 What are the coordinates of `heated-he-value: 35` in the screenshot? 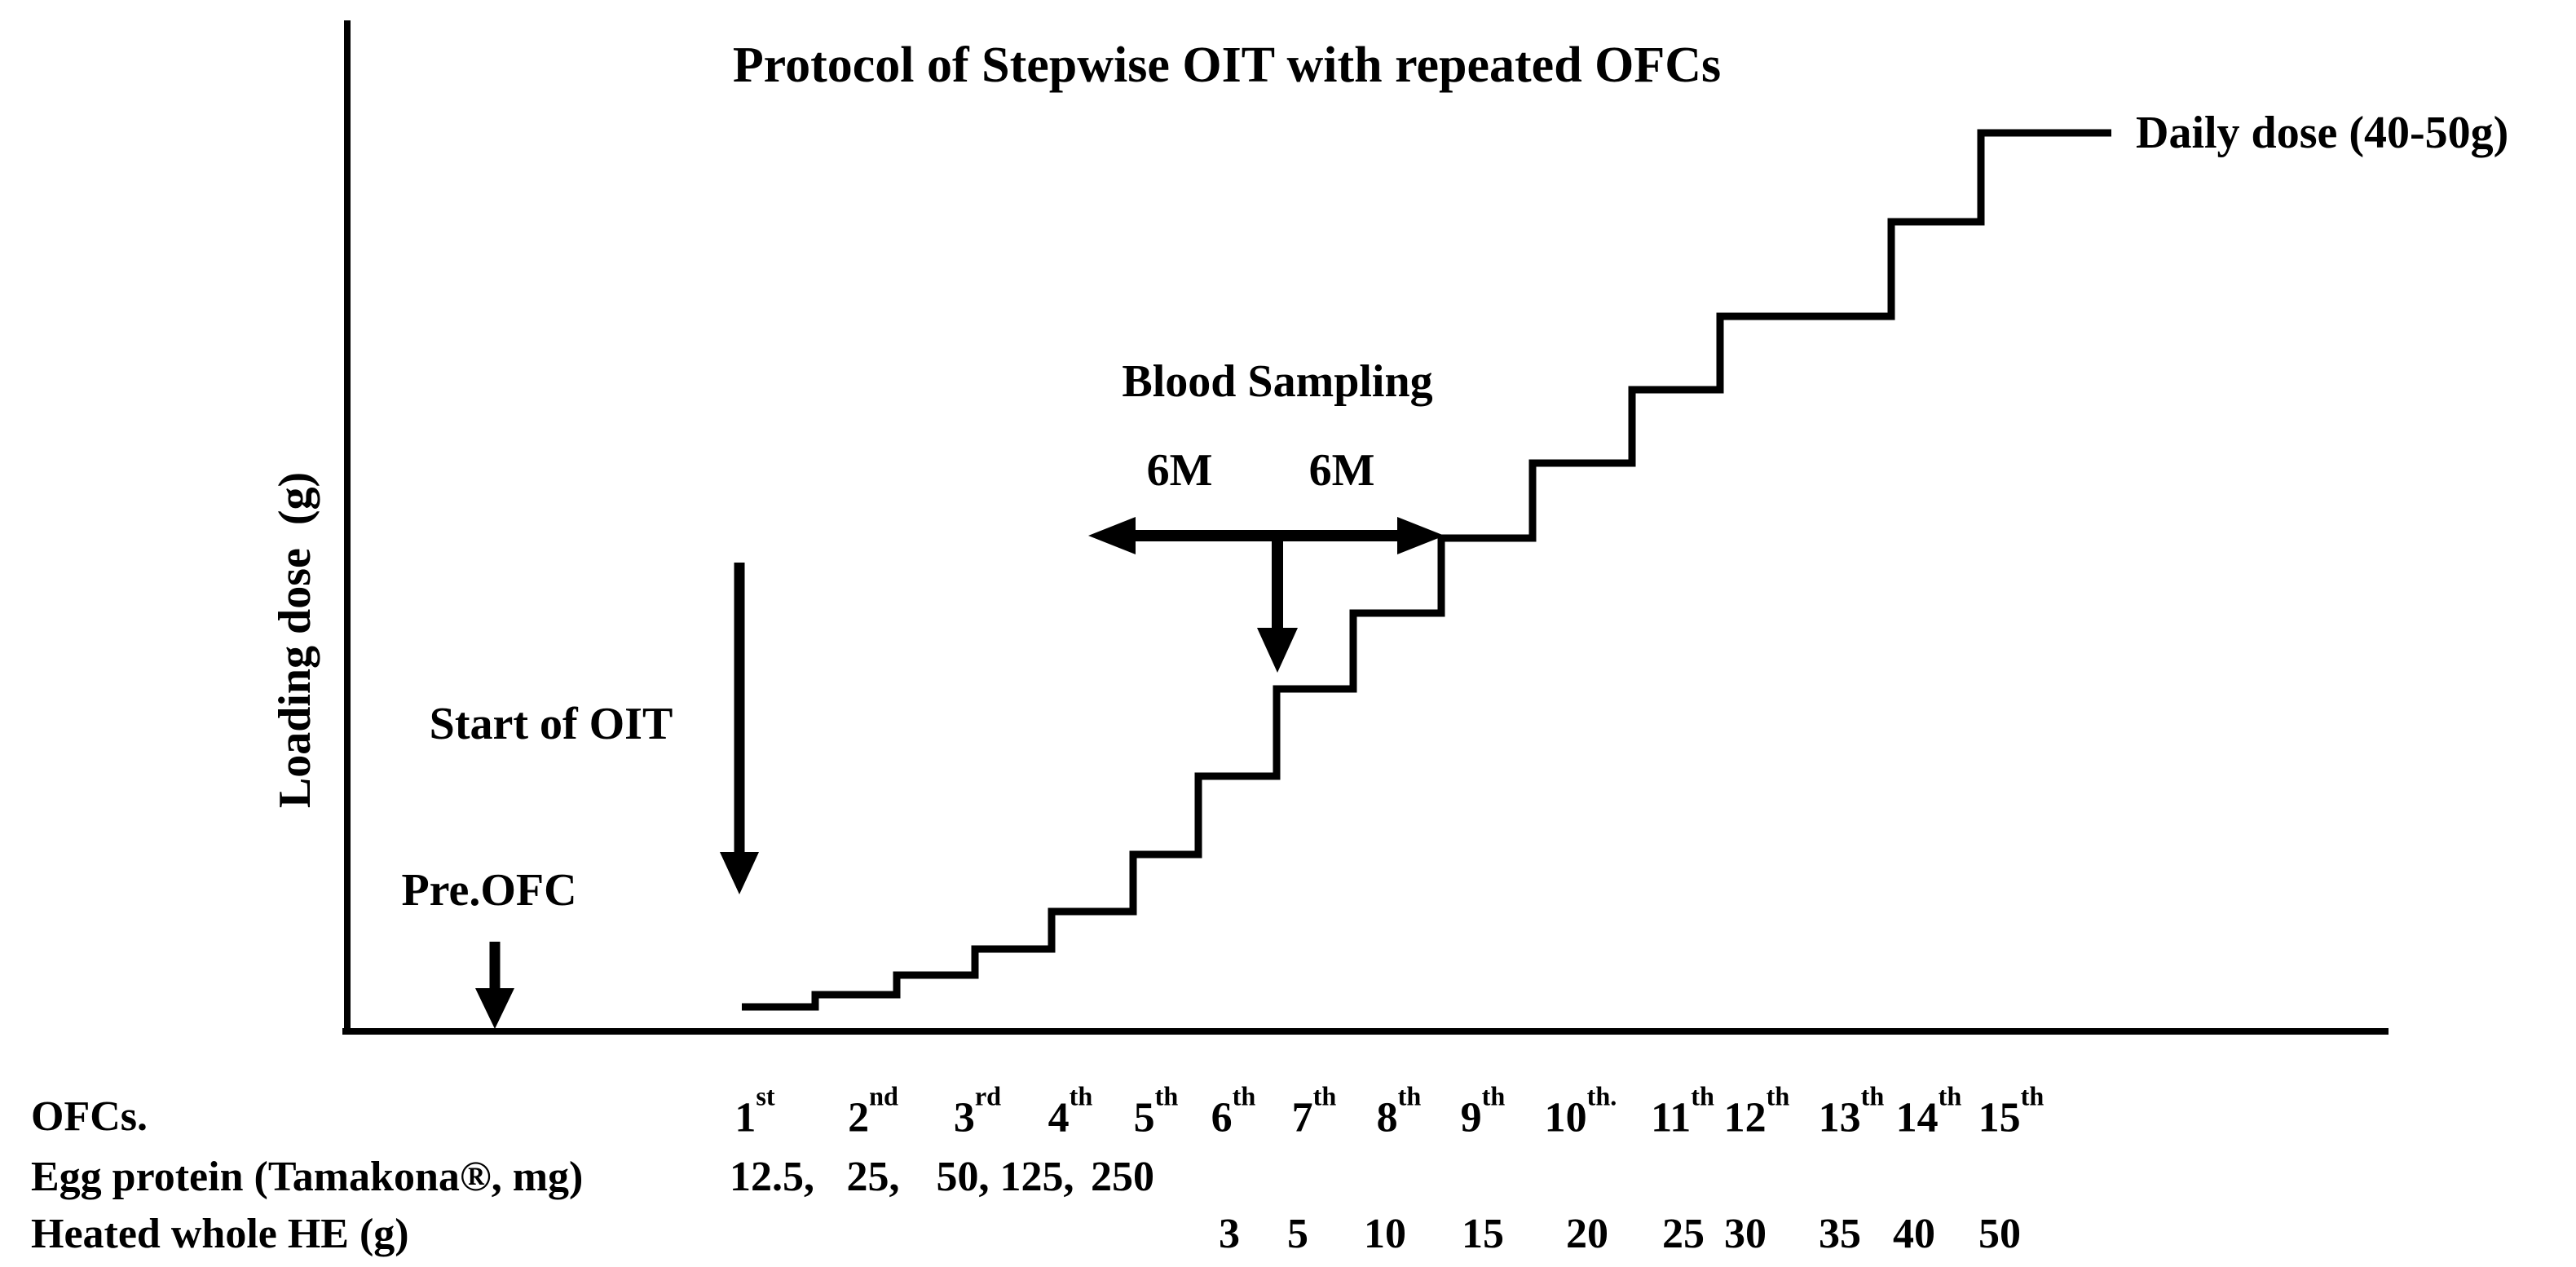 It's located at (1840, 1234).